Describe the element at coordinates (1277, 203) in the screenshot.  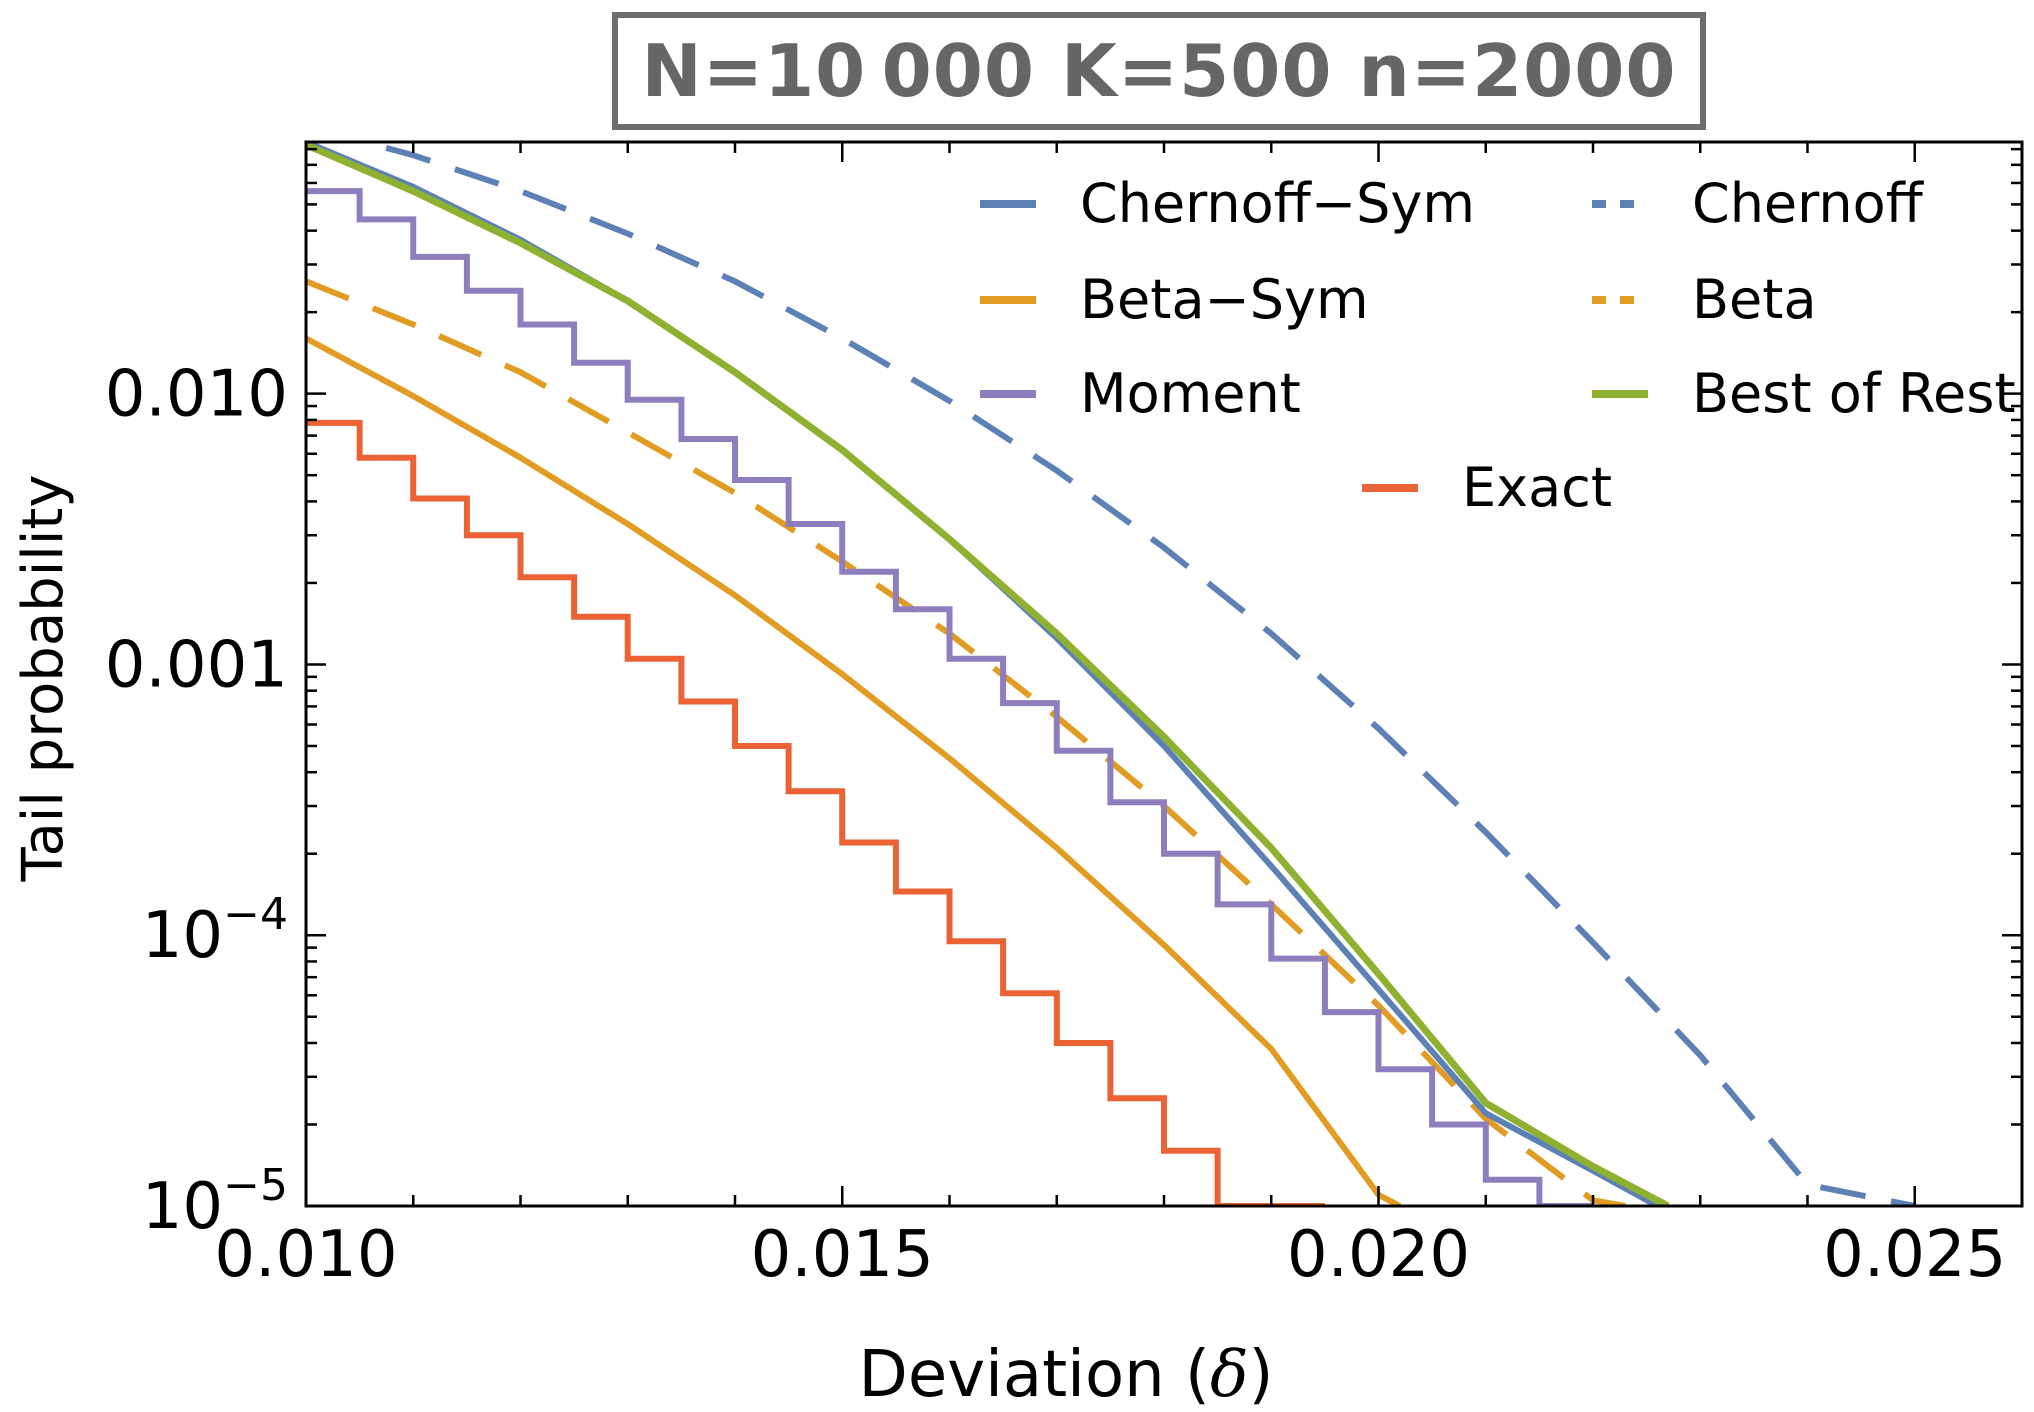
I see `legend-label: Chernoff−Sym` at that location.